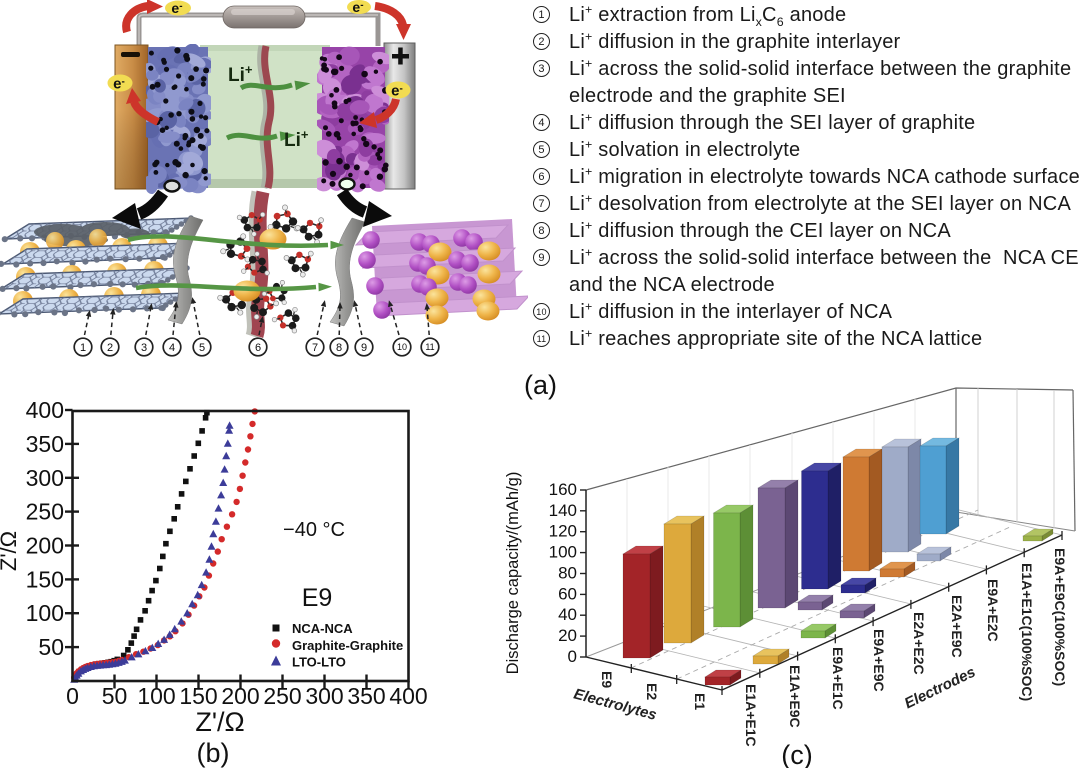  Describe the element at coordinates (144, 348) in the screenshot. I see `svg-text: 3` at that location.